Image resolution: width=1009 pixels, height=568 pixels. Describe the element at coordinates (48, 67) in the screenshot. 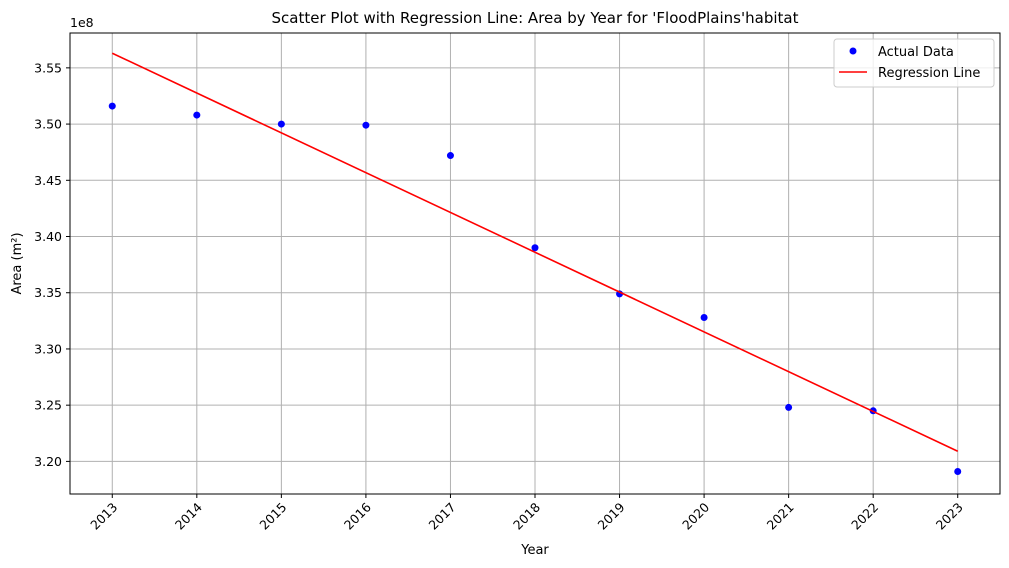

I see `y-tick-label: 3.55` at that location.